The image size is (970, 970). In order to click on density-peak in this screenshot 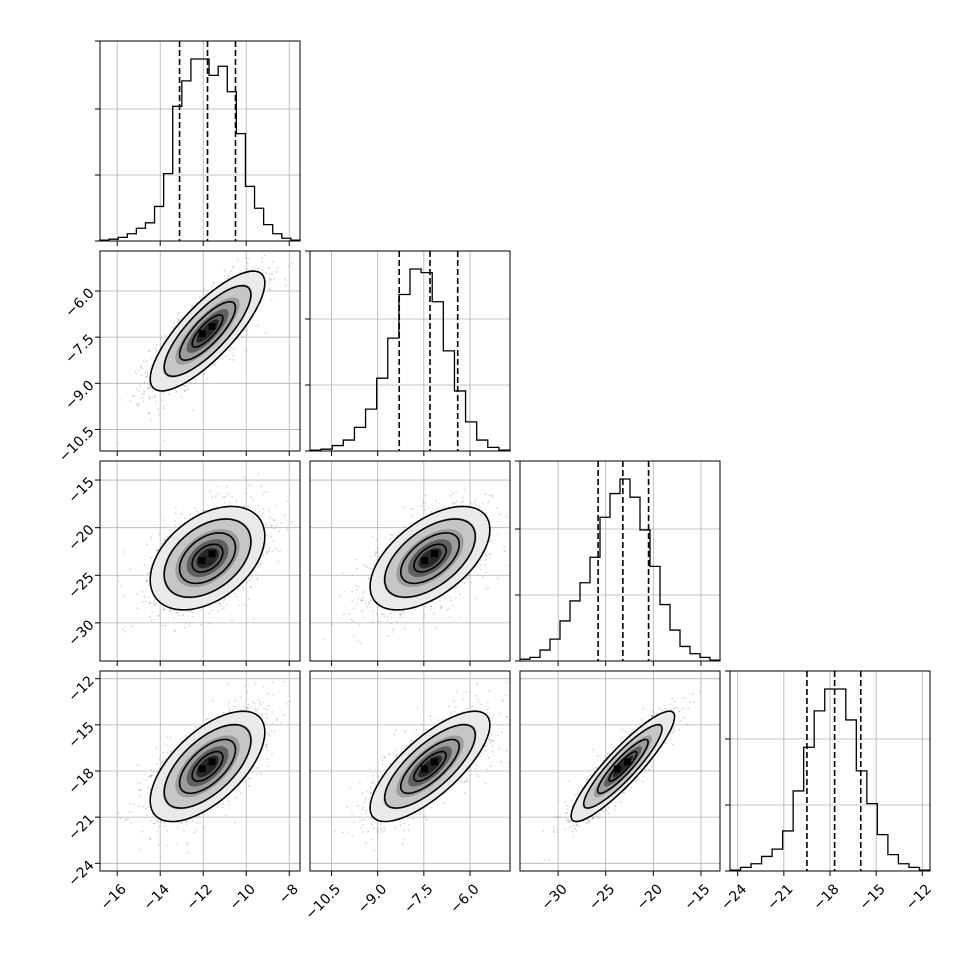, I will do `click(202, 333)`.